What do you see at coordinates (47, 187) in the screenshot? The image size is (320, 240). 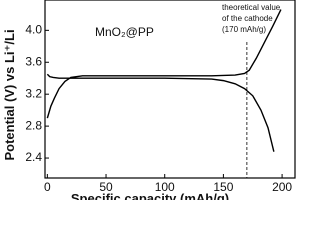 I see `x-tick-label: 0` at bounding box center [47, 187].